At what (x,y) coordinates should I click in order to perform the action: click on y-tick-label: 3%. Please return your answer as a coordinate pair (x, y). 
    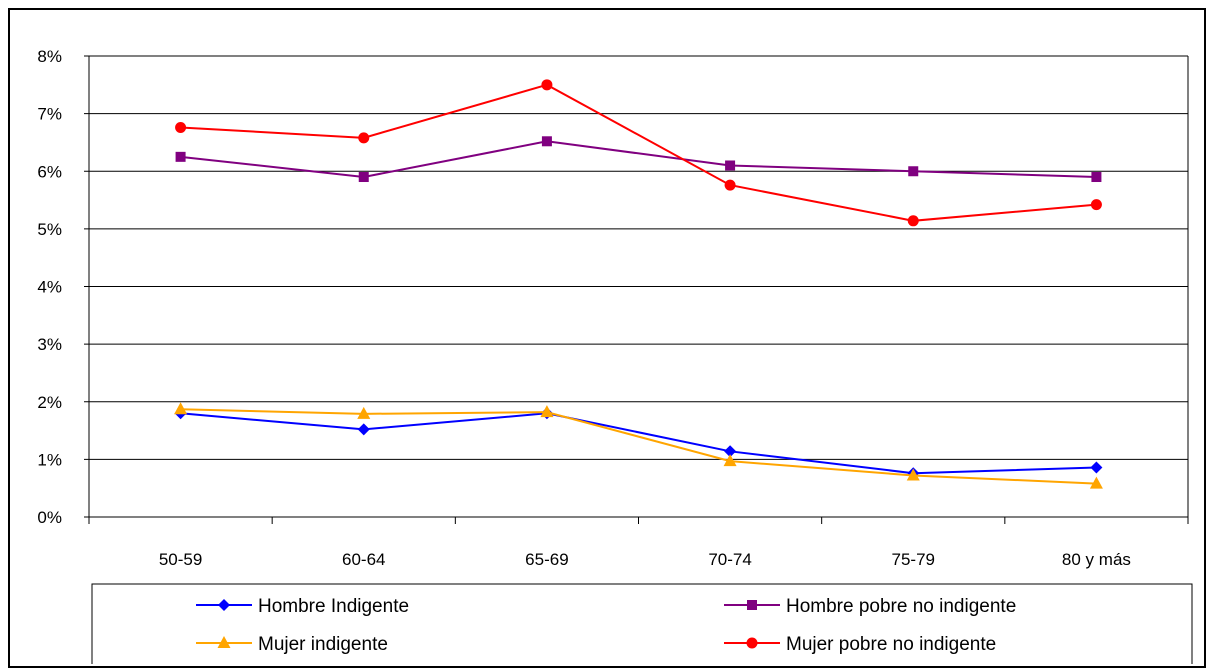
    Looking at the image, I should click on (49, 344).